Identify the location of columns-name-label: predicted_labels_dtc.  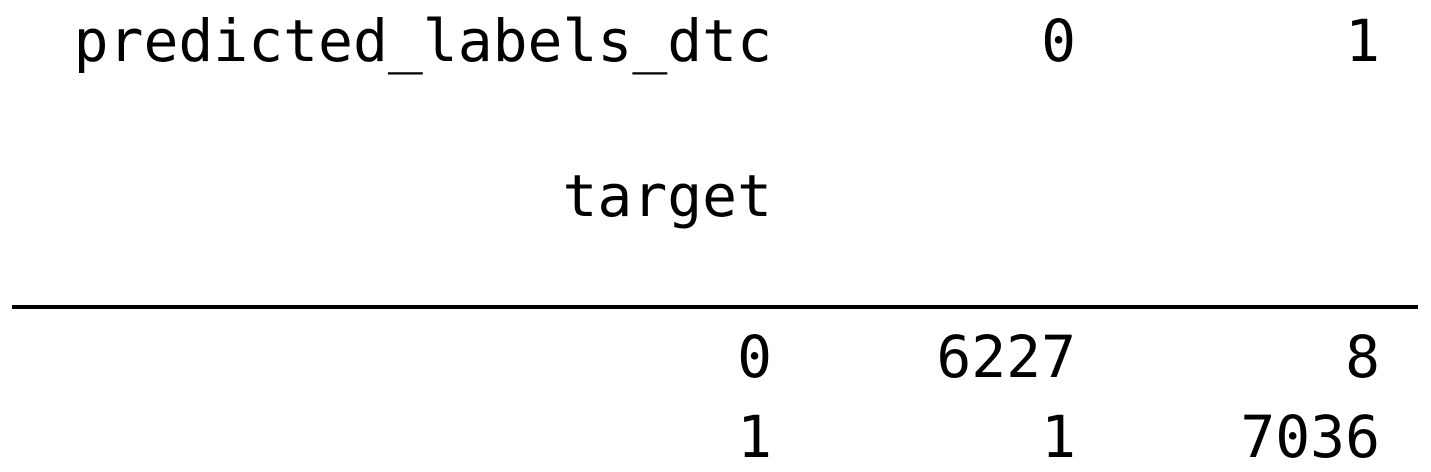
(422, 41).